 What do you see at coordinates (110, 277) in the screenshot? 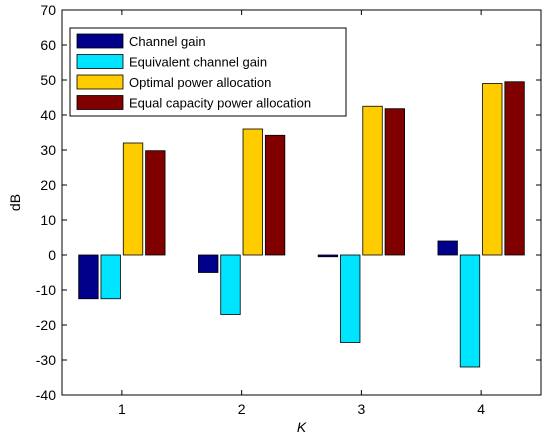
I see `bar-series2-k1` at bounding box center [110, 277].